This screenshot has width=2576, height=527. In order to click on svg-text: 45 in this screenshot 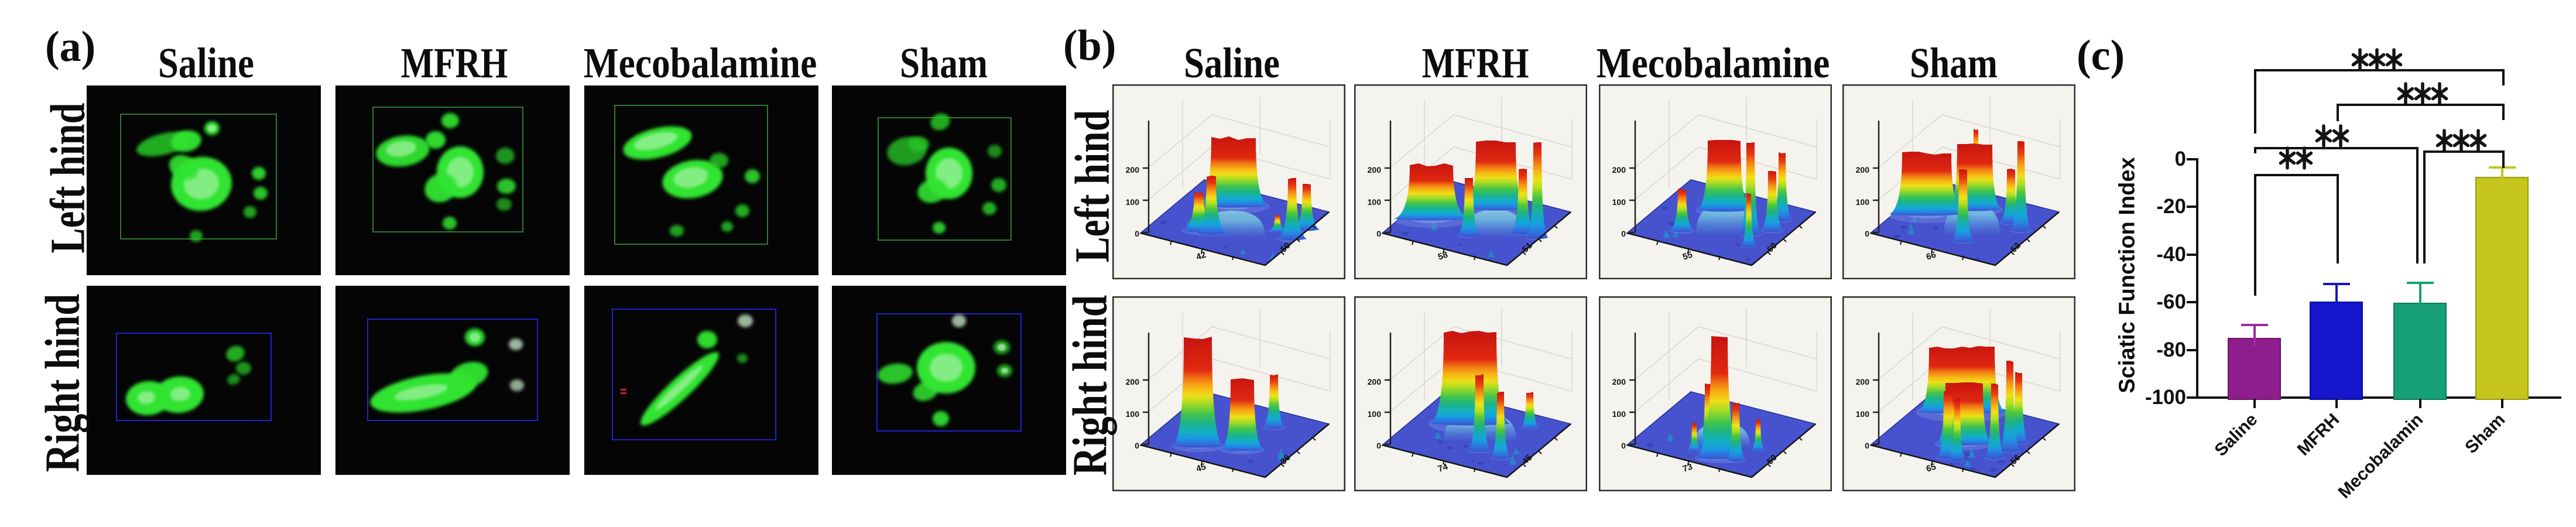, I will do `click(1201, 468)`.